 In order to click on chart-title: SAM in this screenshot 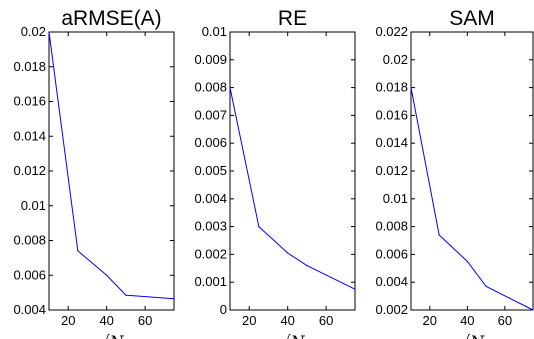, I will do `click(472, 18)`.